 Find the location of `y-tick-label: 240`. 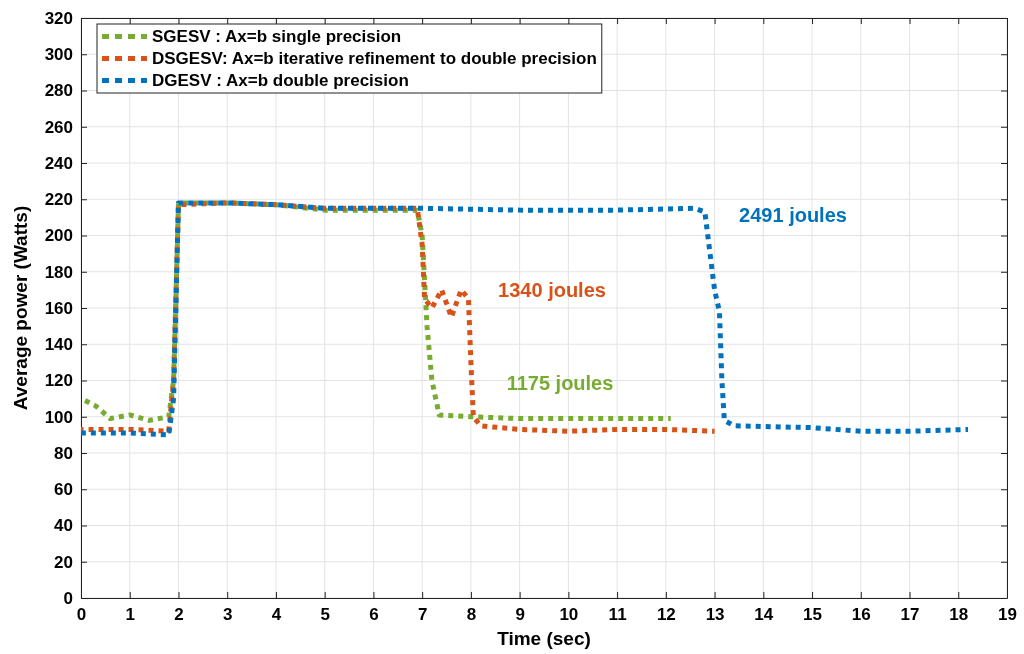

y-tick-label: 240 is located at coordinates (58, 163).